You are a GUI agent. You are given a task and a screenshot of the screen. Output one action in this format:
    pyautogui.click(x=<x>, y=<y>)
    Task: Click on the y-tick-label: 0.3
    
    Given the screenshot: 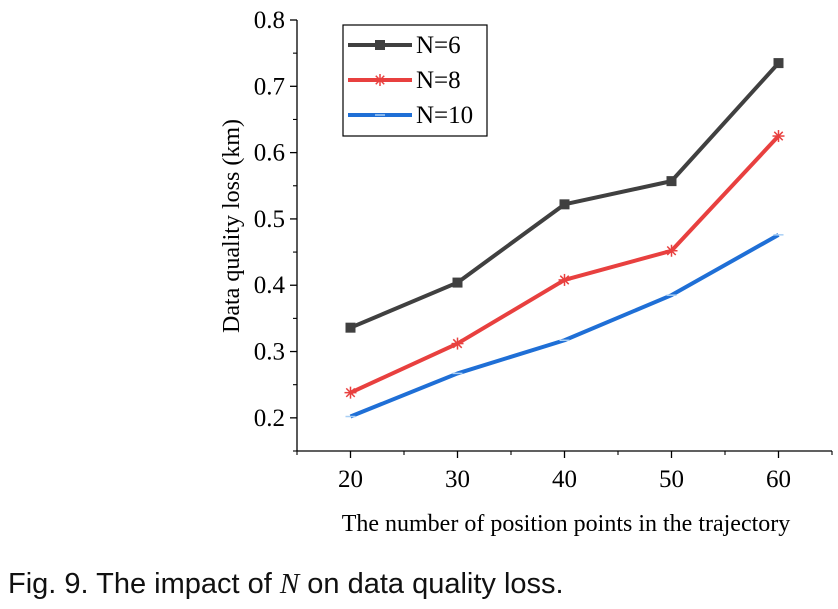 What is the action you would take?
    pyautogui.click(x=269, y=352)
    